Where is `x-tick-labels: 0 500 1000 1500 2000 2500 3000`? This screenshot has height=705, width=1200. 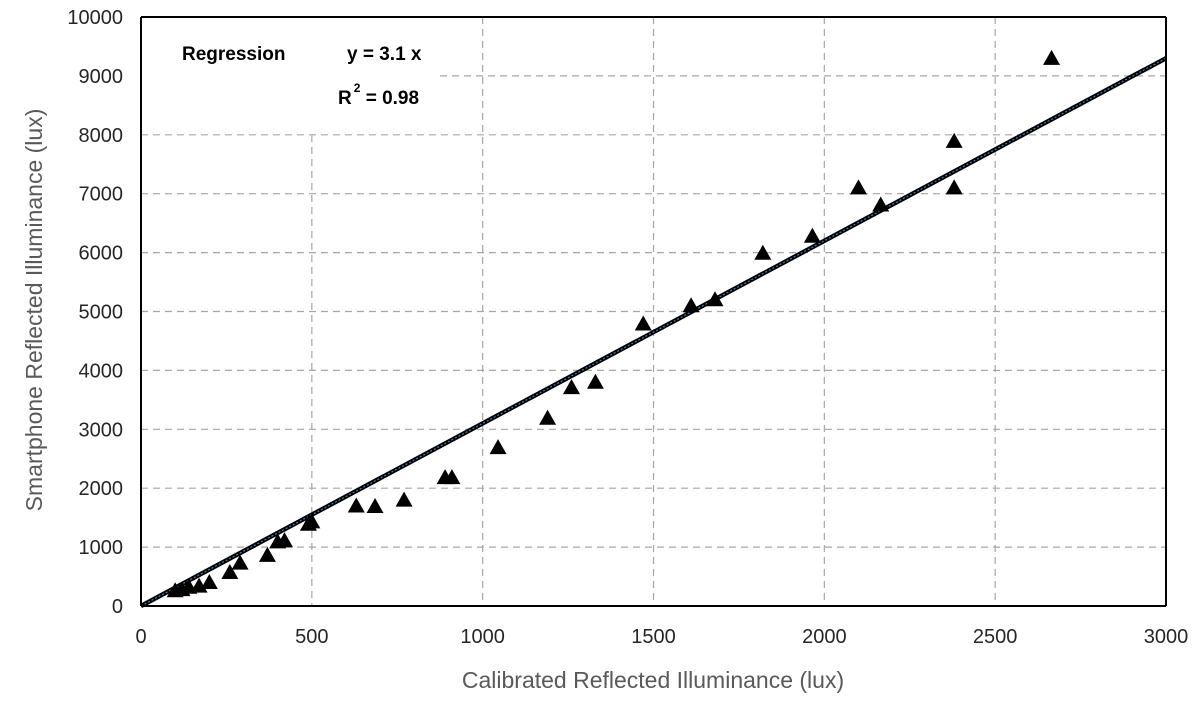
x-tick-labels: 0 500 1000 1500 2000 2500 3000 is located at coordinates (661, 637).